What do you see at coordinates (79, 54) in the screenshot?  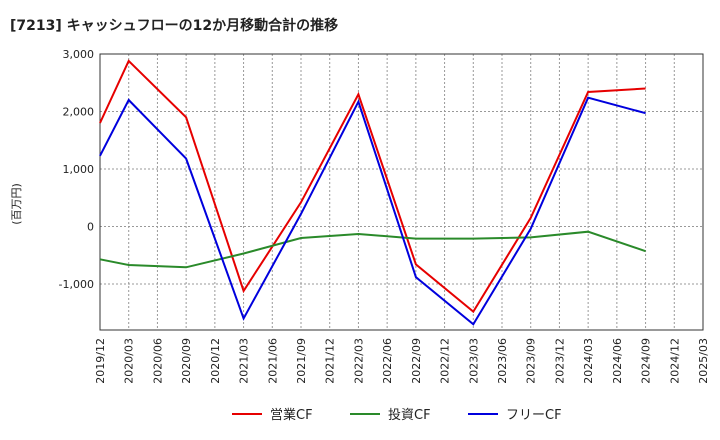 I see `y-tick-label: 3,000` at bounding box center [79, 54].